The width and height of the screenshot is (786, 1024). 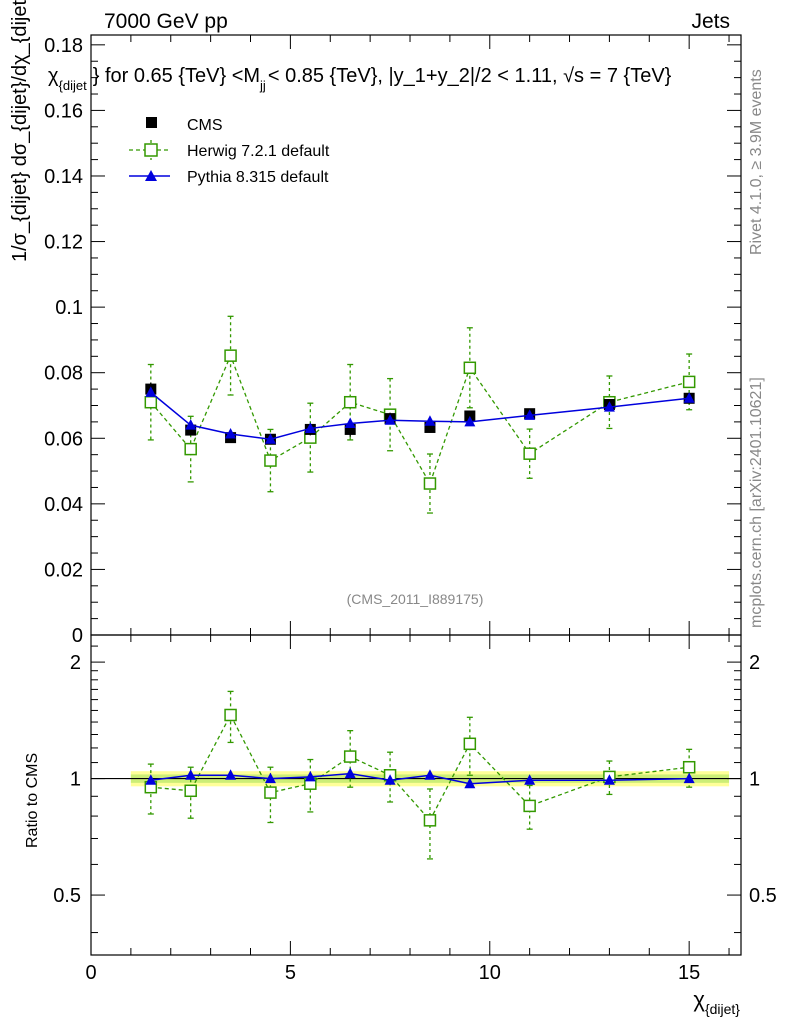 I want to click on main-ytick-label-2: 0.04, so click(x=63, y=505).